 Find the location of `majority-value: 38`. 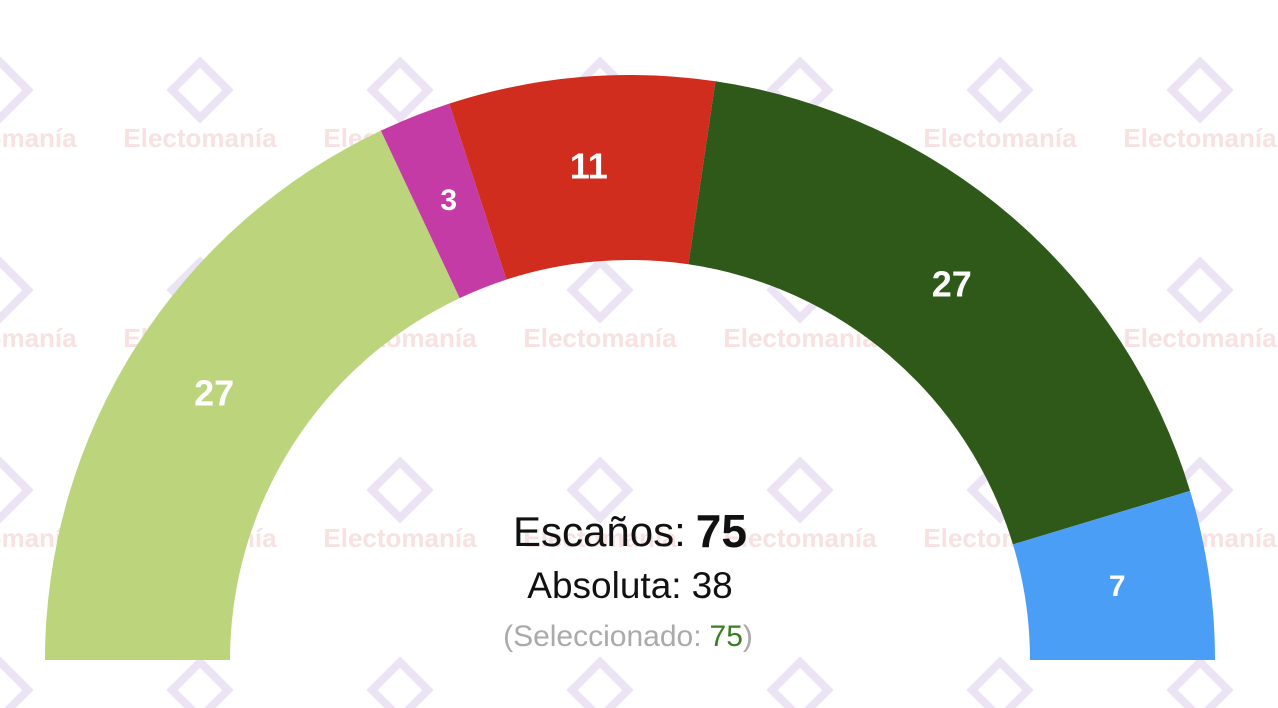

majority-value: 38 is located at coordinates (712, 585).